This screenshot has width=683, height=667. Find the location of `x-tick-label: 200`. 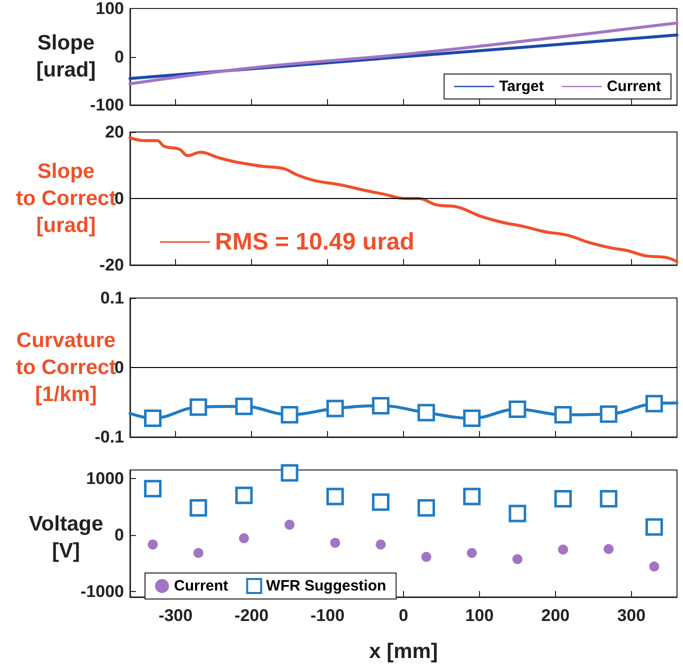

x-tick-label: 200 is located at coordinates (555, 615).